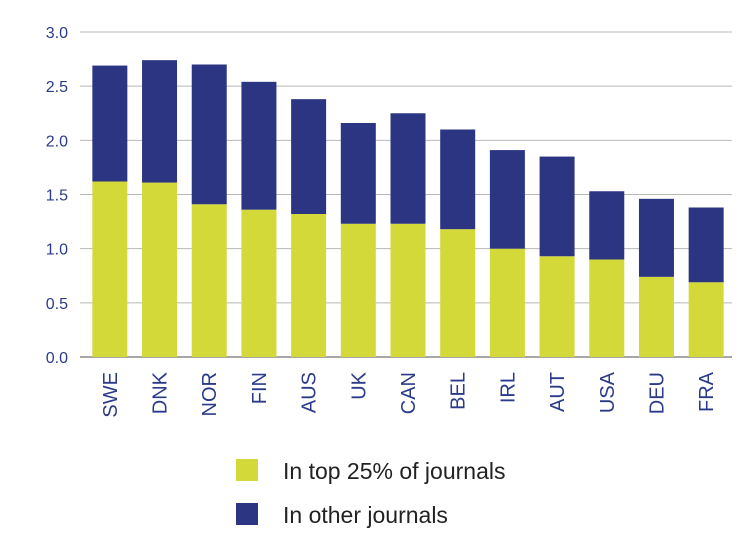 The image size is (754, 535). I want to click on legend-swatch-top-journals, so click(247, 470).